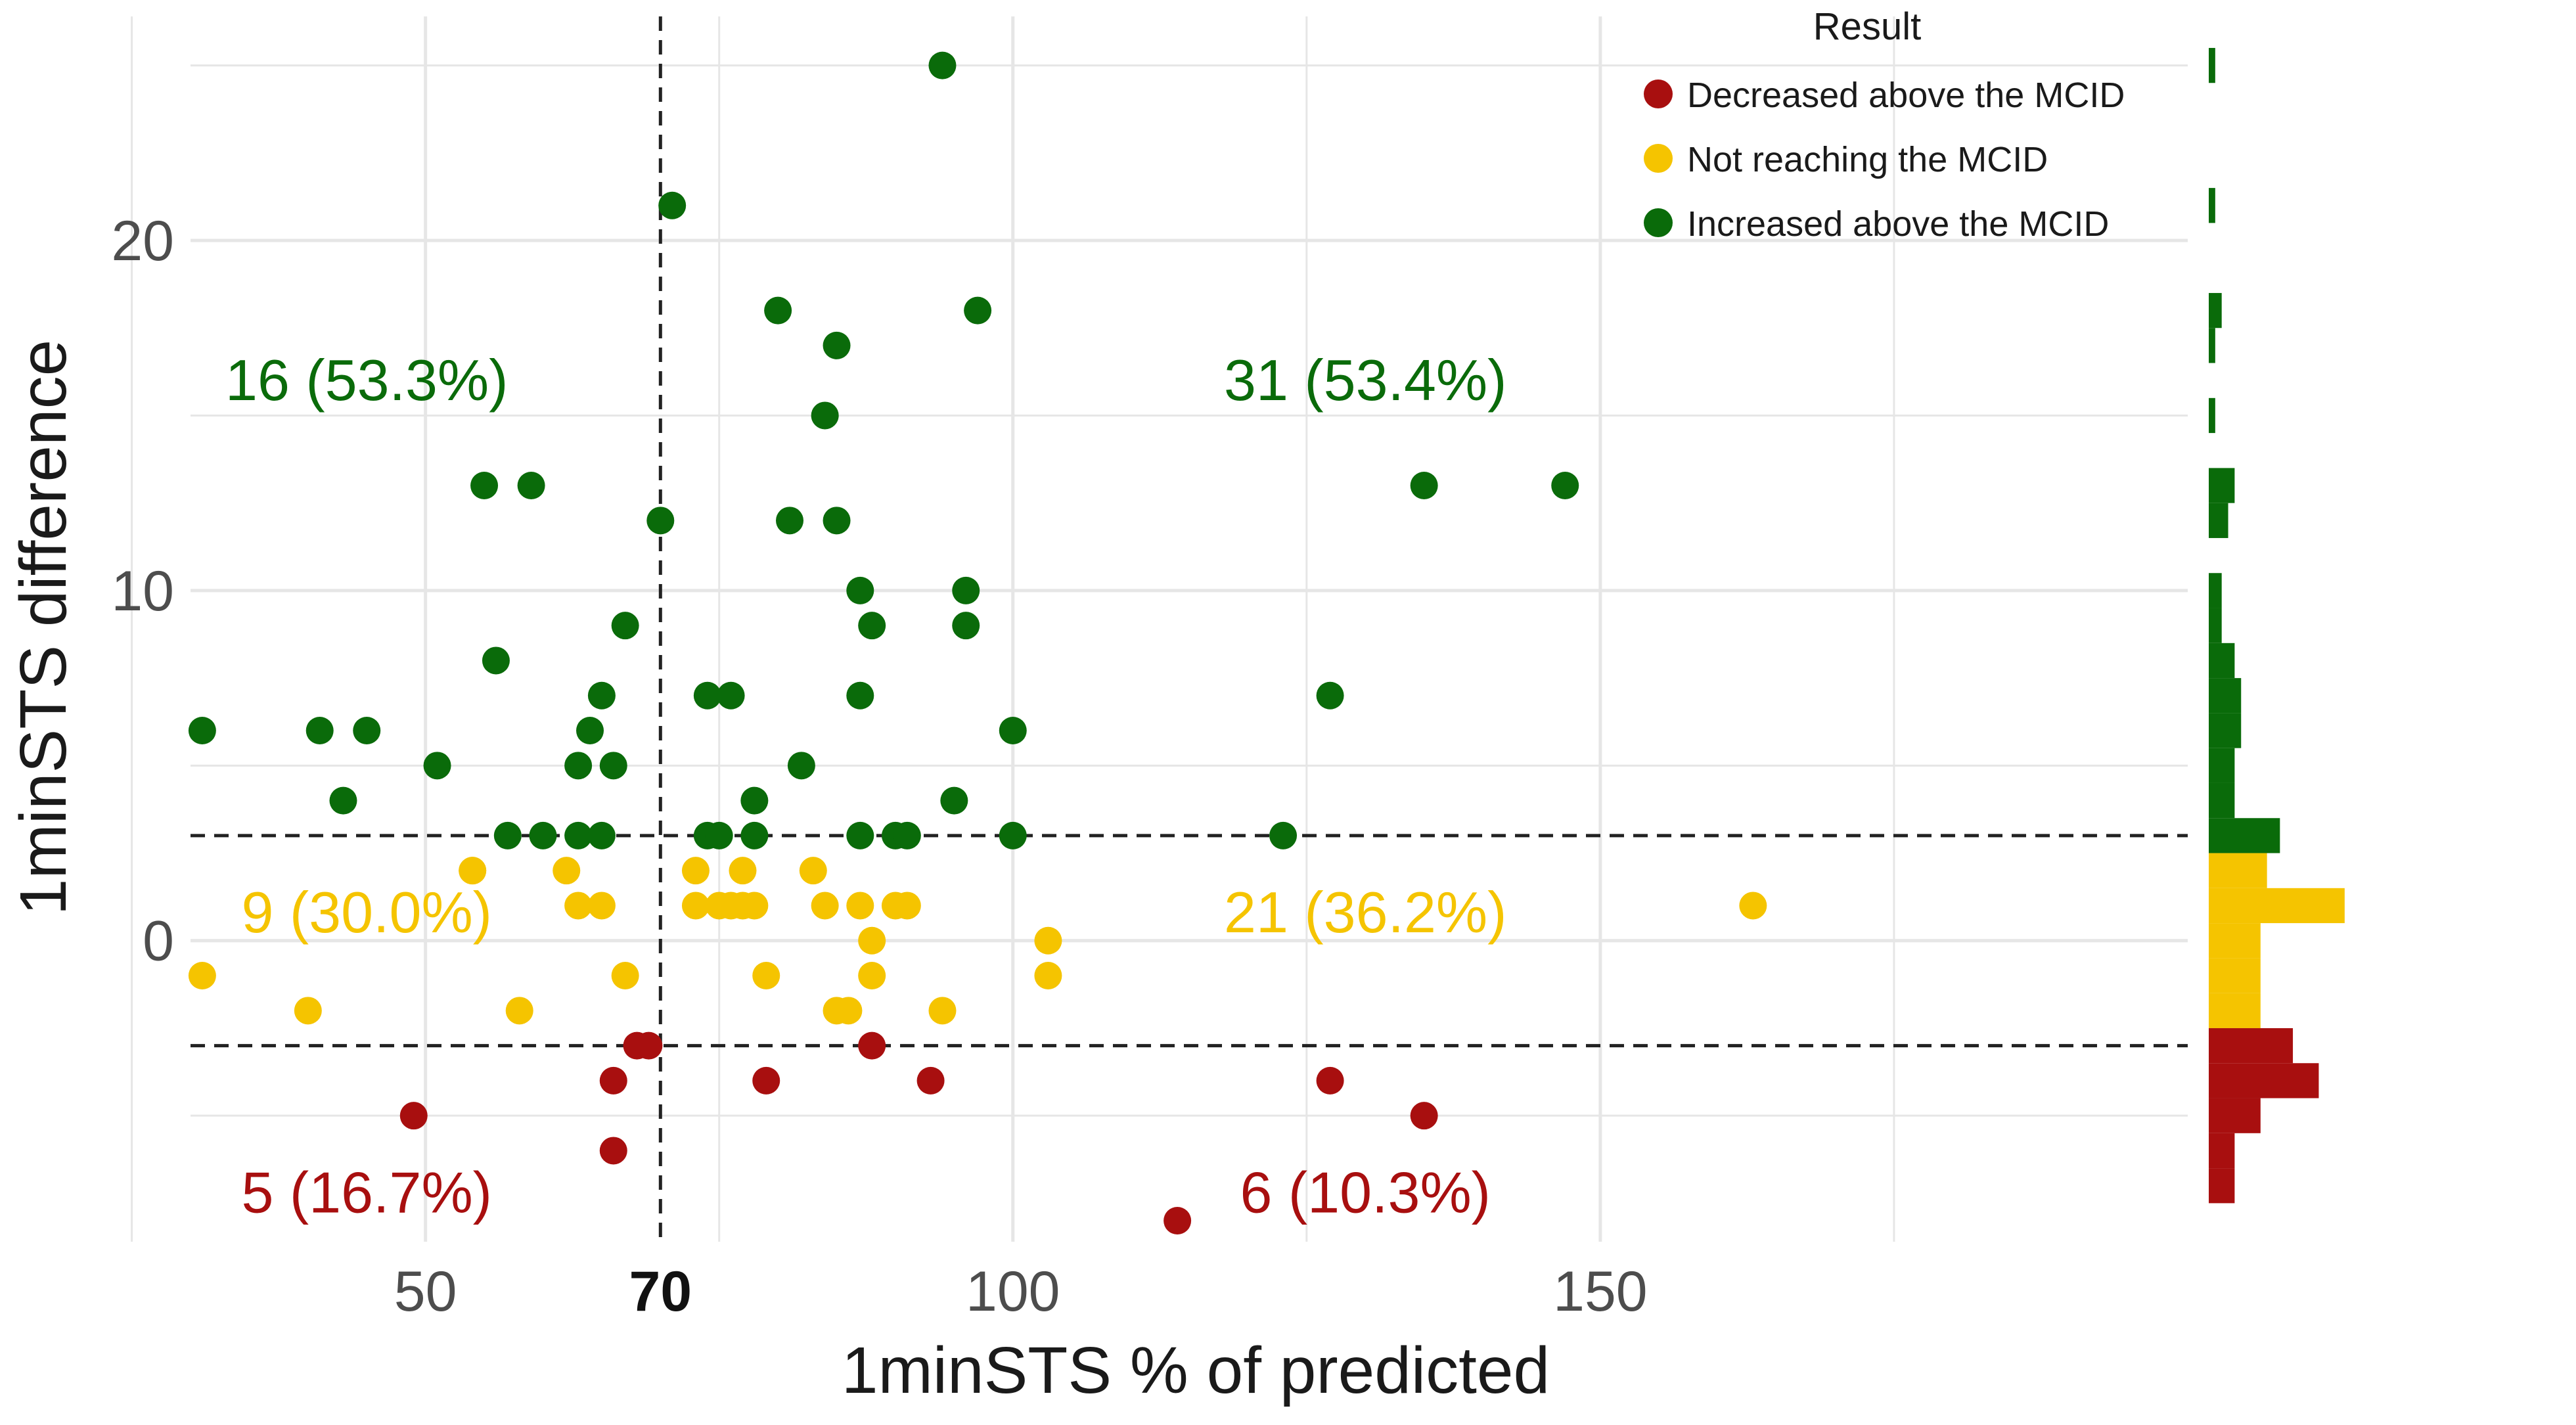  What do you see at coordinates (366, 380) in the screenshot?
I see `quadrant-label: 16 (53.3%)` at bounding box center [366, 380].